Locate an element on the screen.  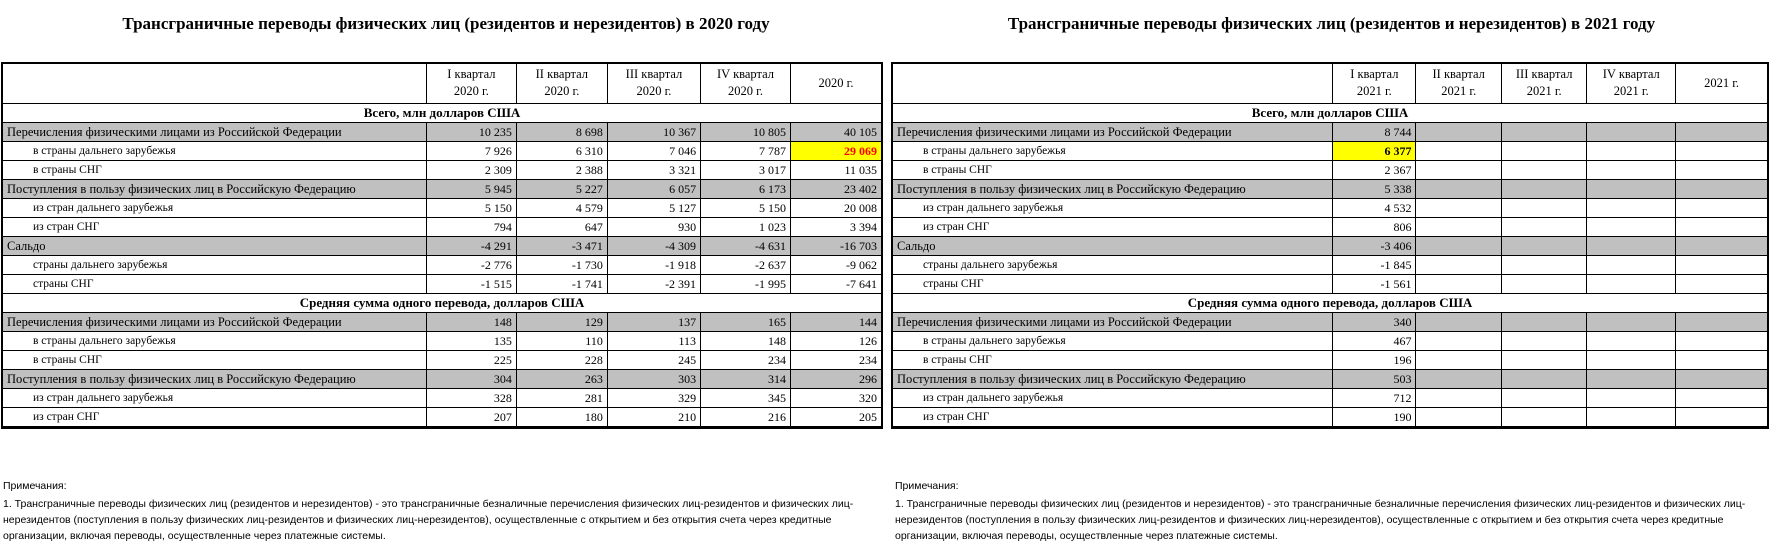
value-cell: 10 367 is located at coordinates (654, 132).